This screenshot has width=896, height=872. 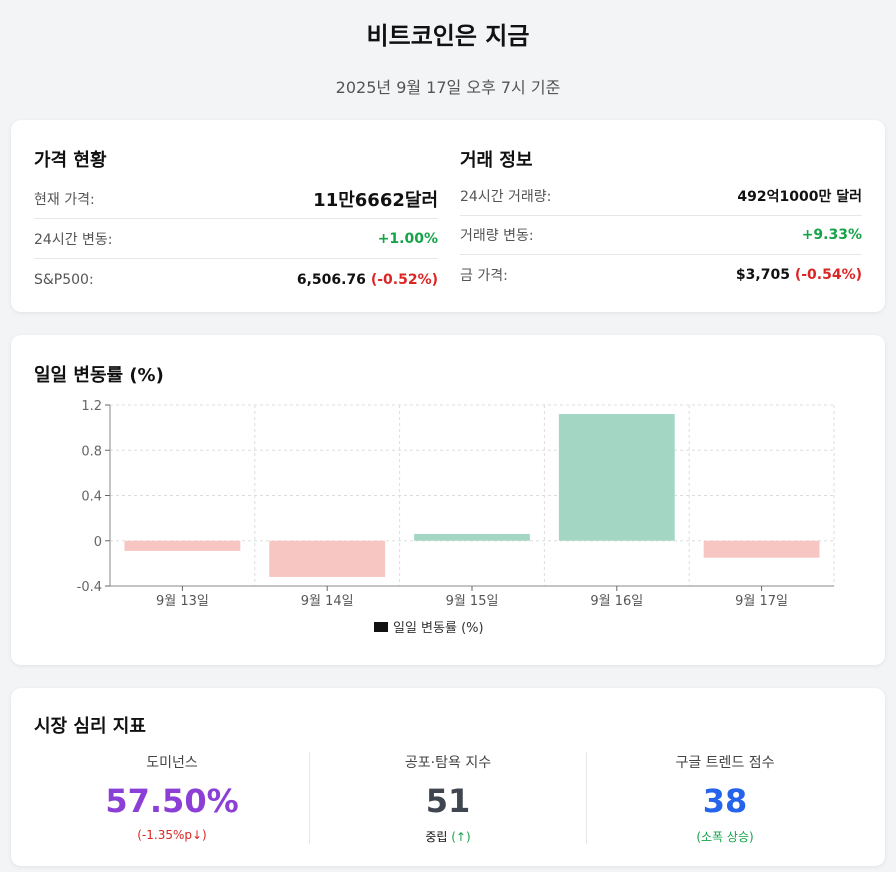 I want to click on legend-swatch, so click(x=381, y=627).